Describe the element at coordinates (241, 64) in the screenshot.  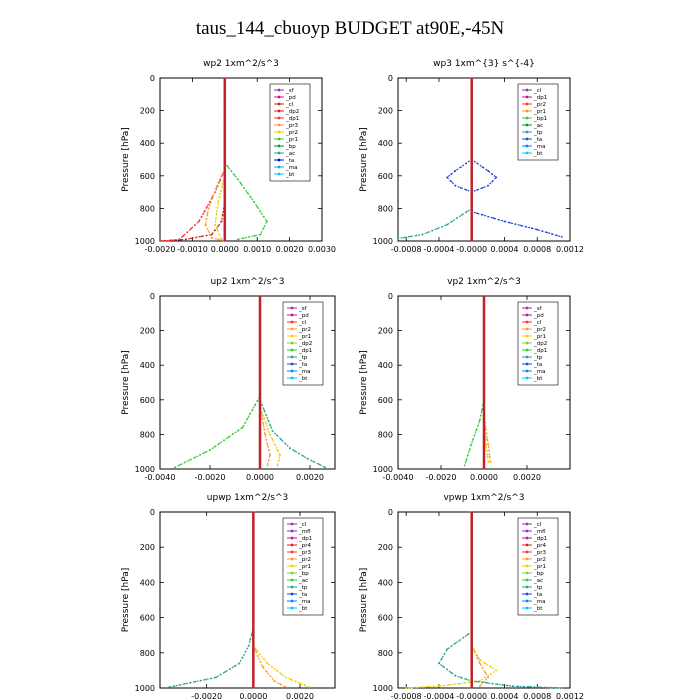
I see `plot-title: wp2 1xm^2/s^3` at that location.